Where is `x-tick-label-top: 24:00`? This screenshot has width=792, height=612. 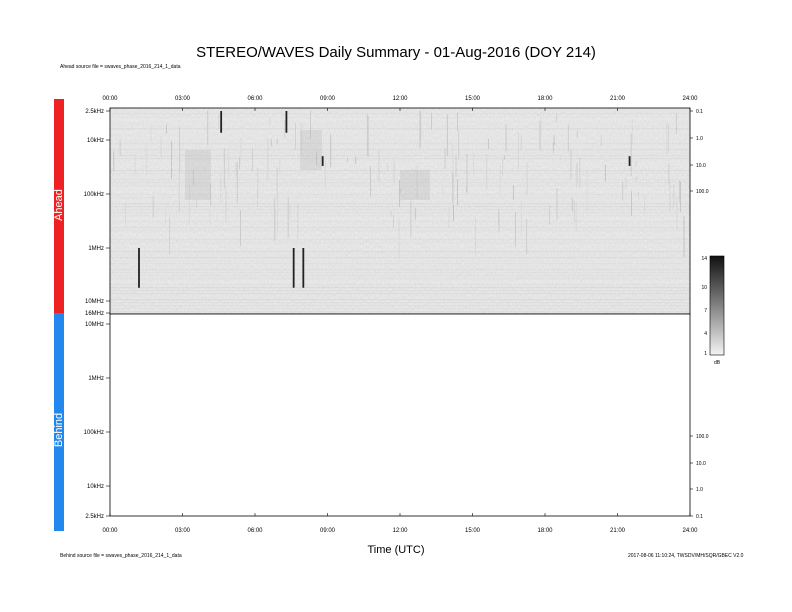
x-tick-label-top: 24:00 is located at coordinates (690, 99).